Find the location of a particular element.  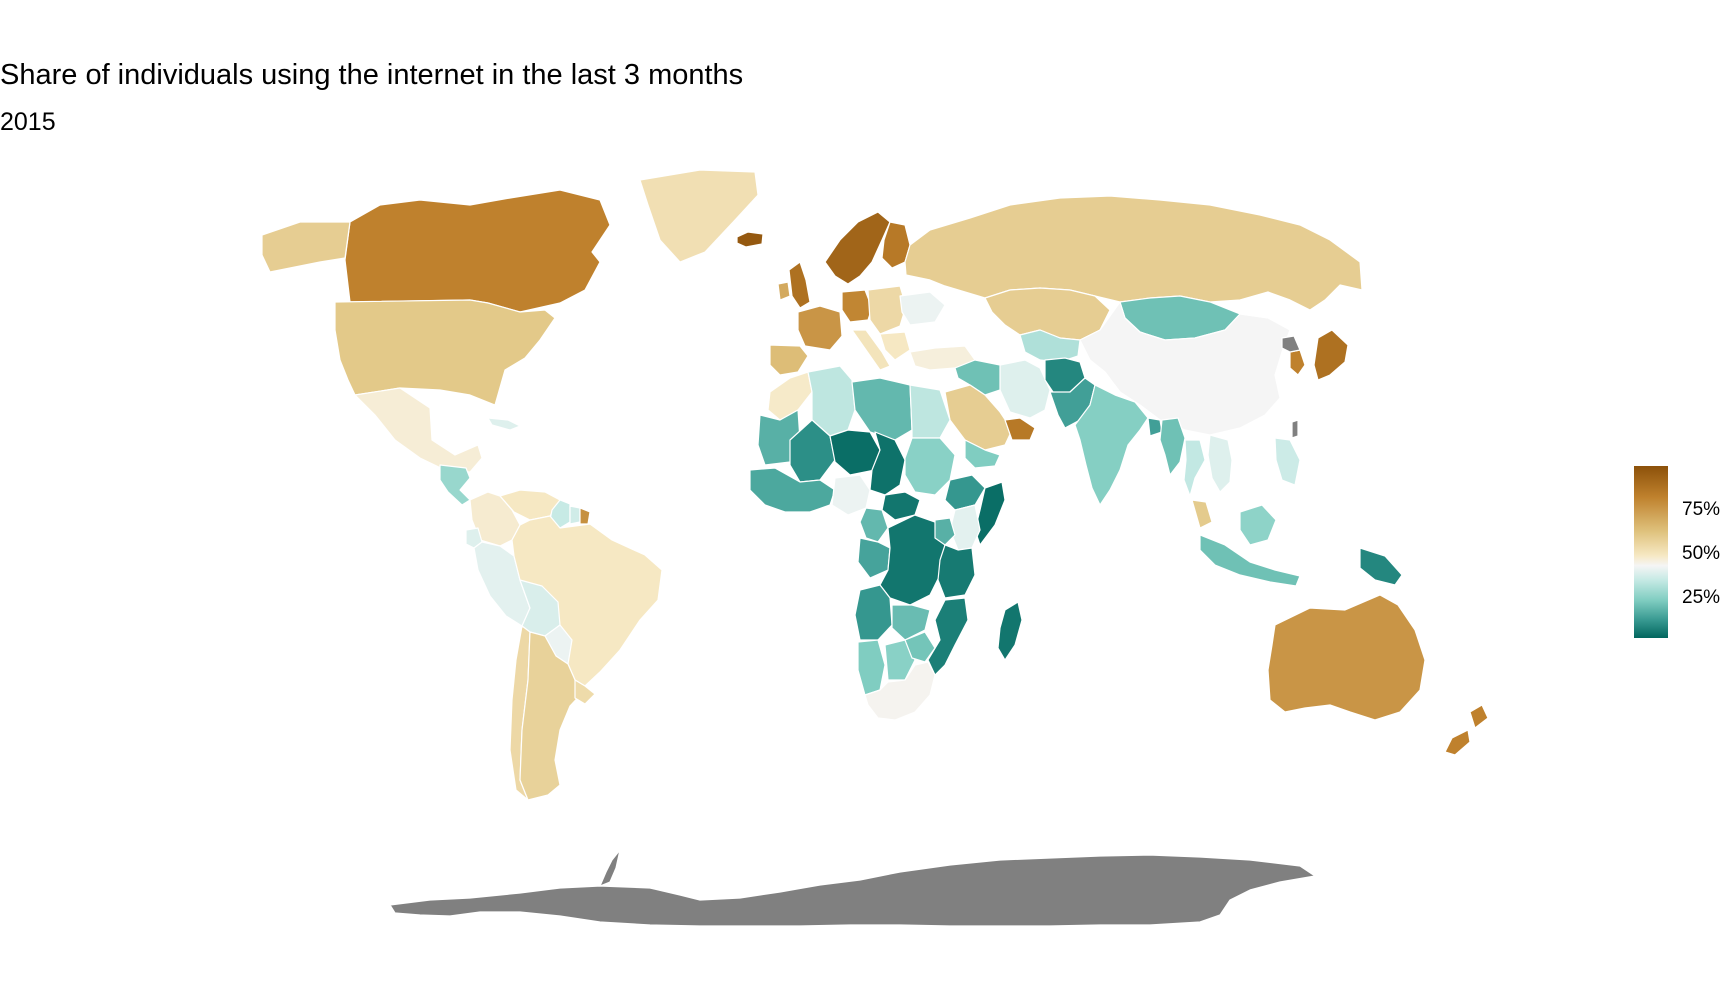

region-united-states is located at coordinates (445, 352).